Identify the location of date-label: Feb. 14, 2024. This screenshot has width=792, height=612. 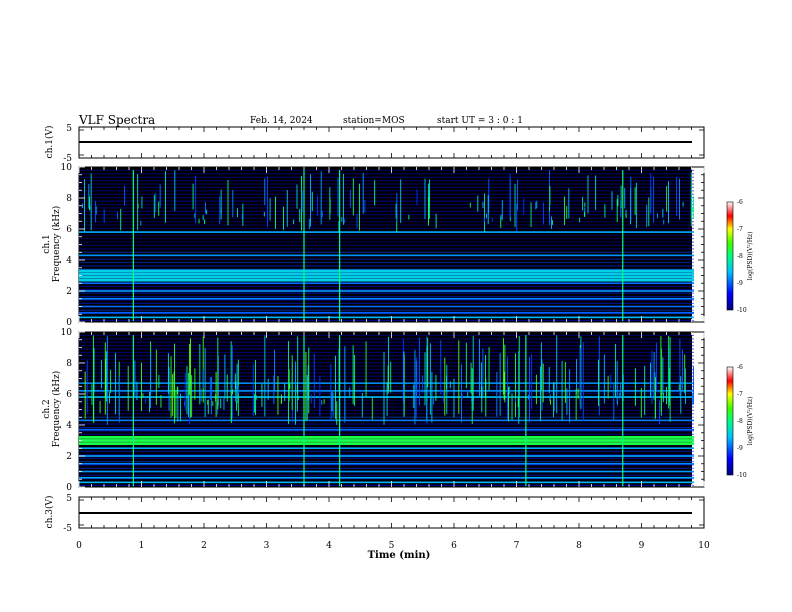
(281, 121).